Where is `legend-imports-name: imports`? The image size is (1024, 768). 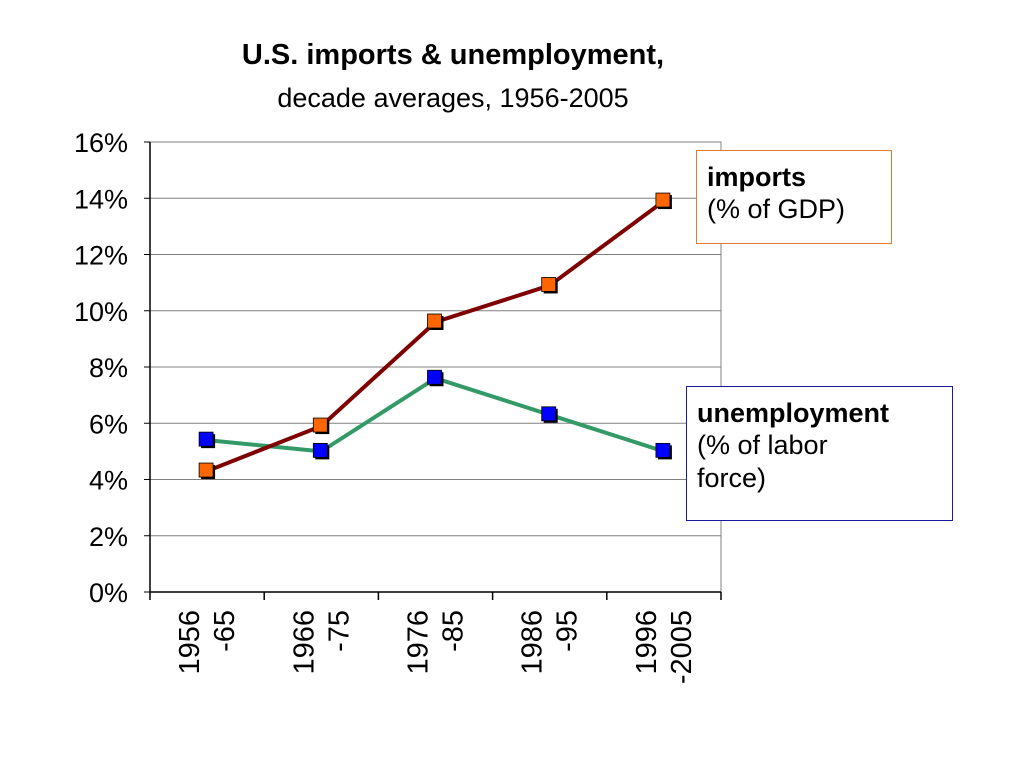 legend-imports-name: imports is located at coordinates (757, 177).